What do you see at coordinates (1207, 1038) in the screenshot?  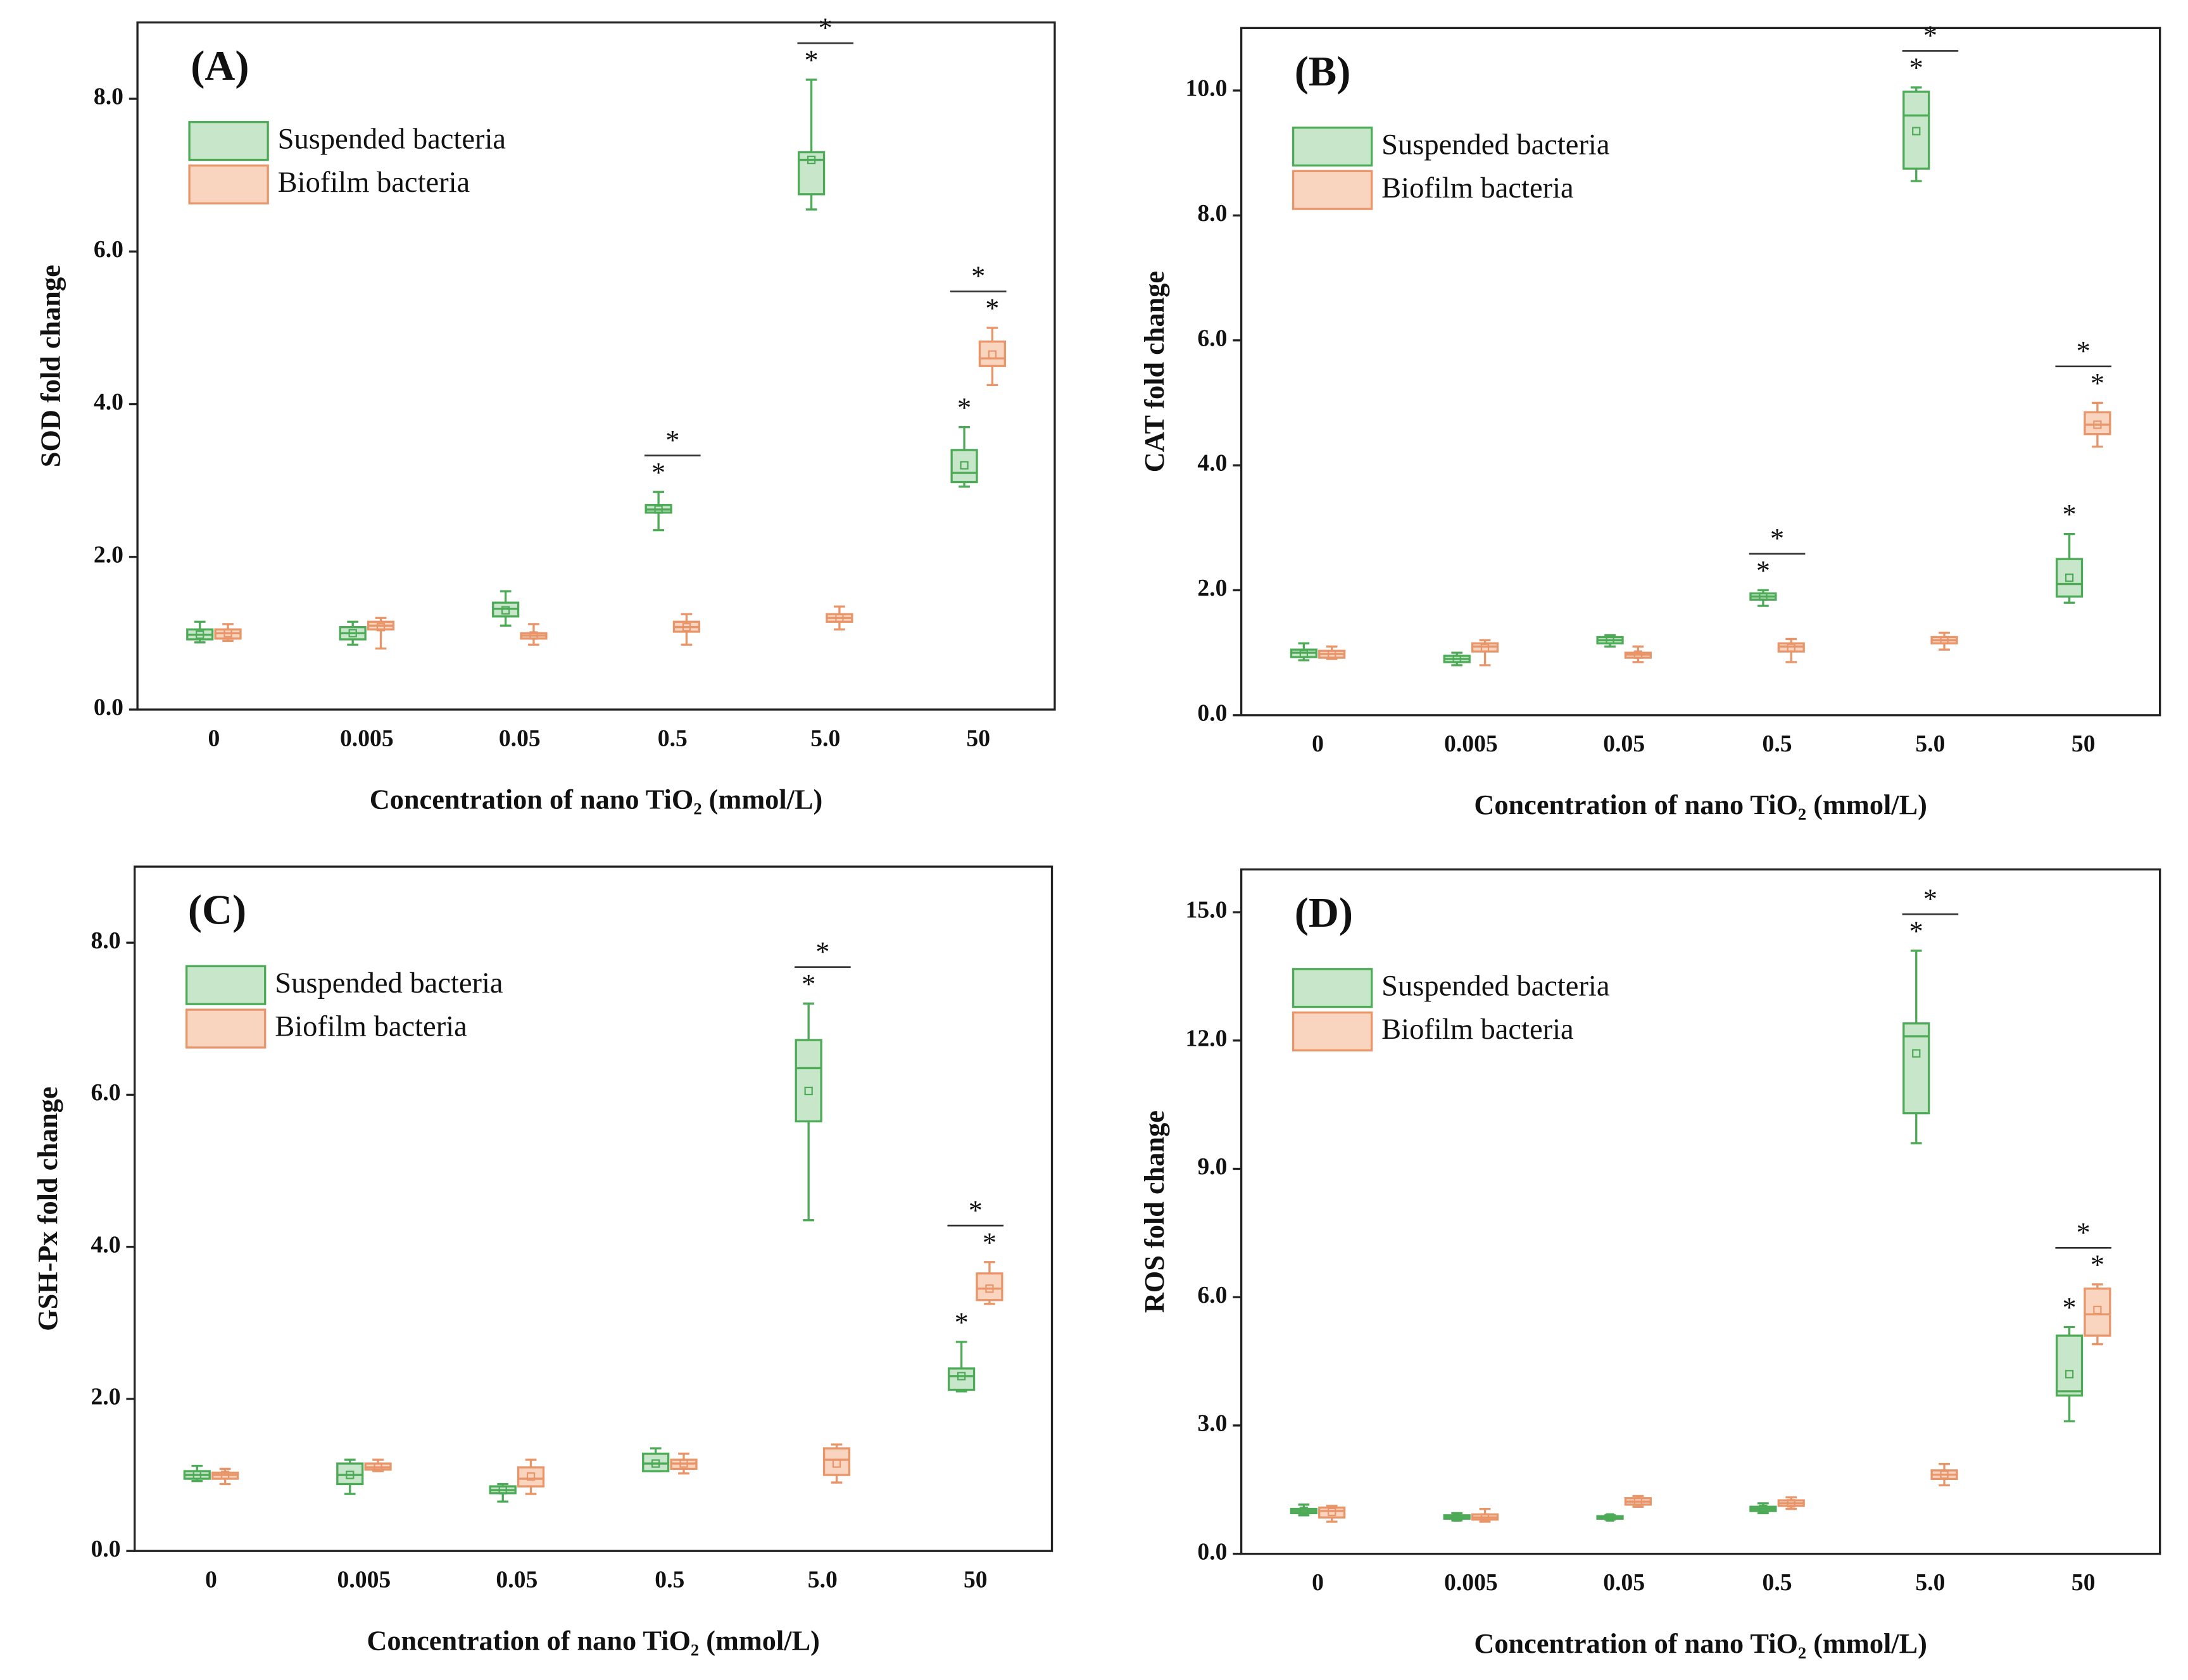 I see `y-tick-label: 12.0` at bounding box center [1207, 1038].